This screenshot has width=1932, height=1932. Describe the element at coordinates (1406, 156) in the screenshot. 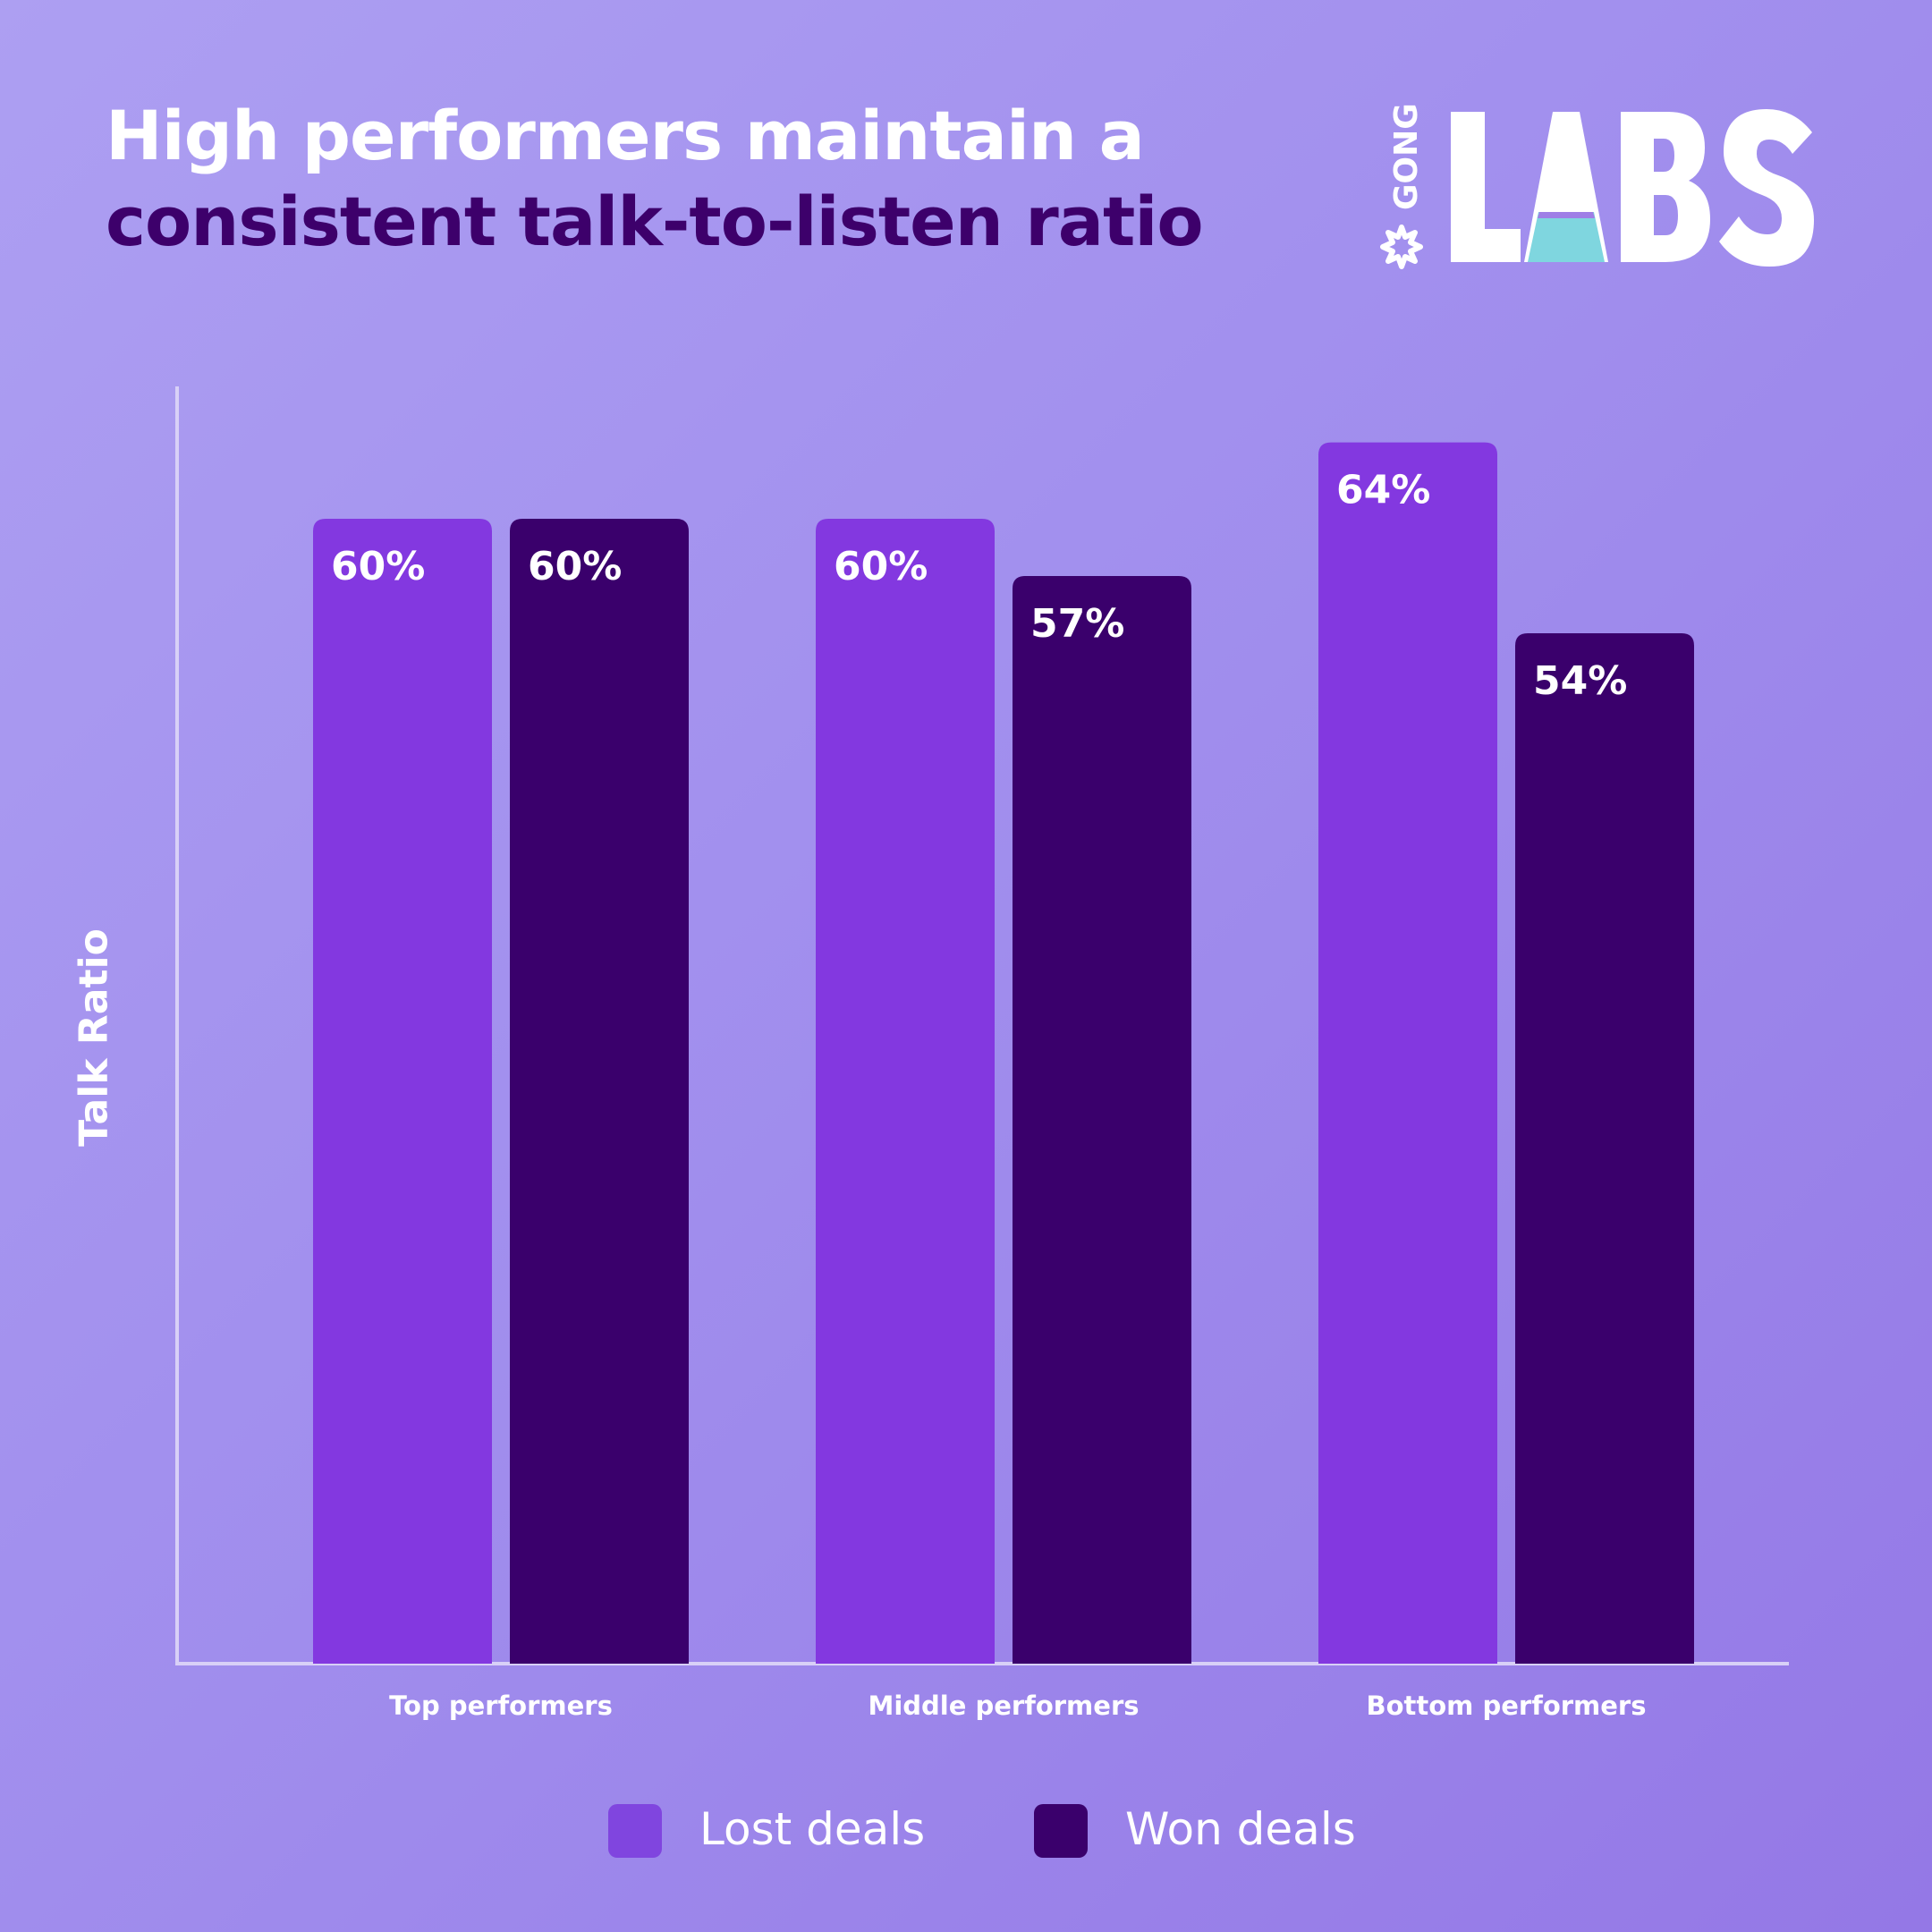

I see `logo-gong-text: GONG` at that location.